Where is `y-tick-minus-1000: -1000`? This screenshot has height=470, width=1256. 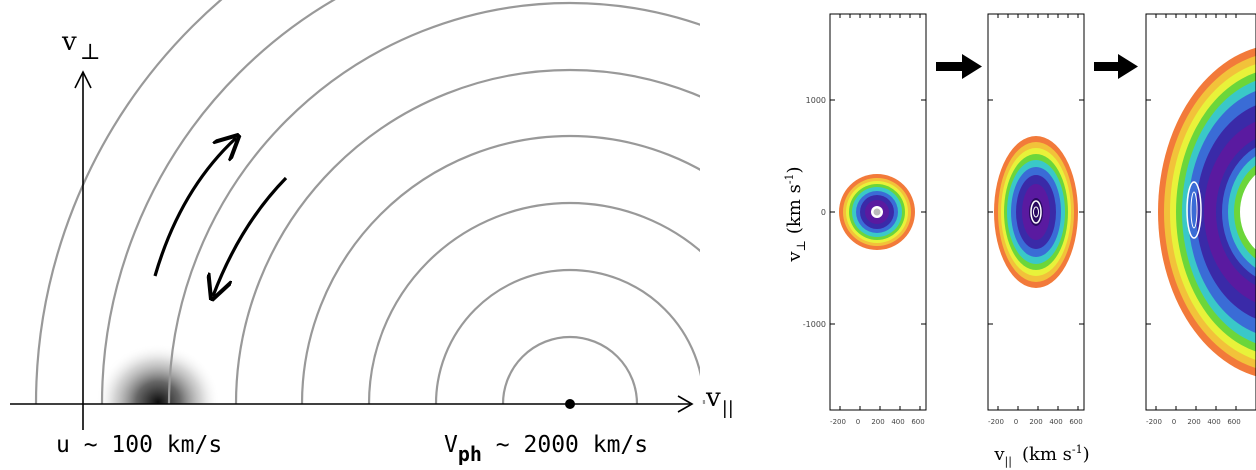
y-tick-minus-1000: -1000 is located at coordinates (814, 324).